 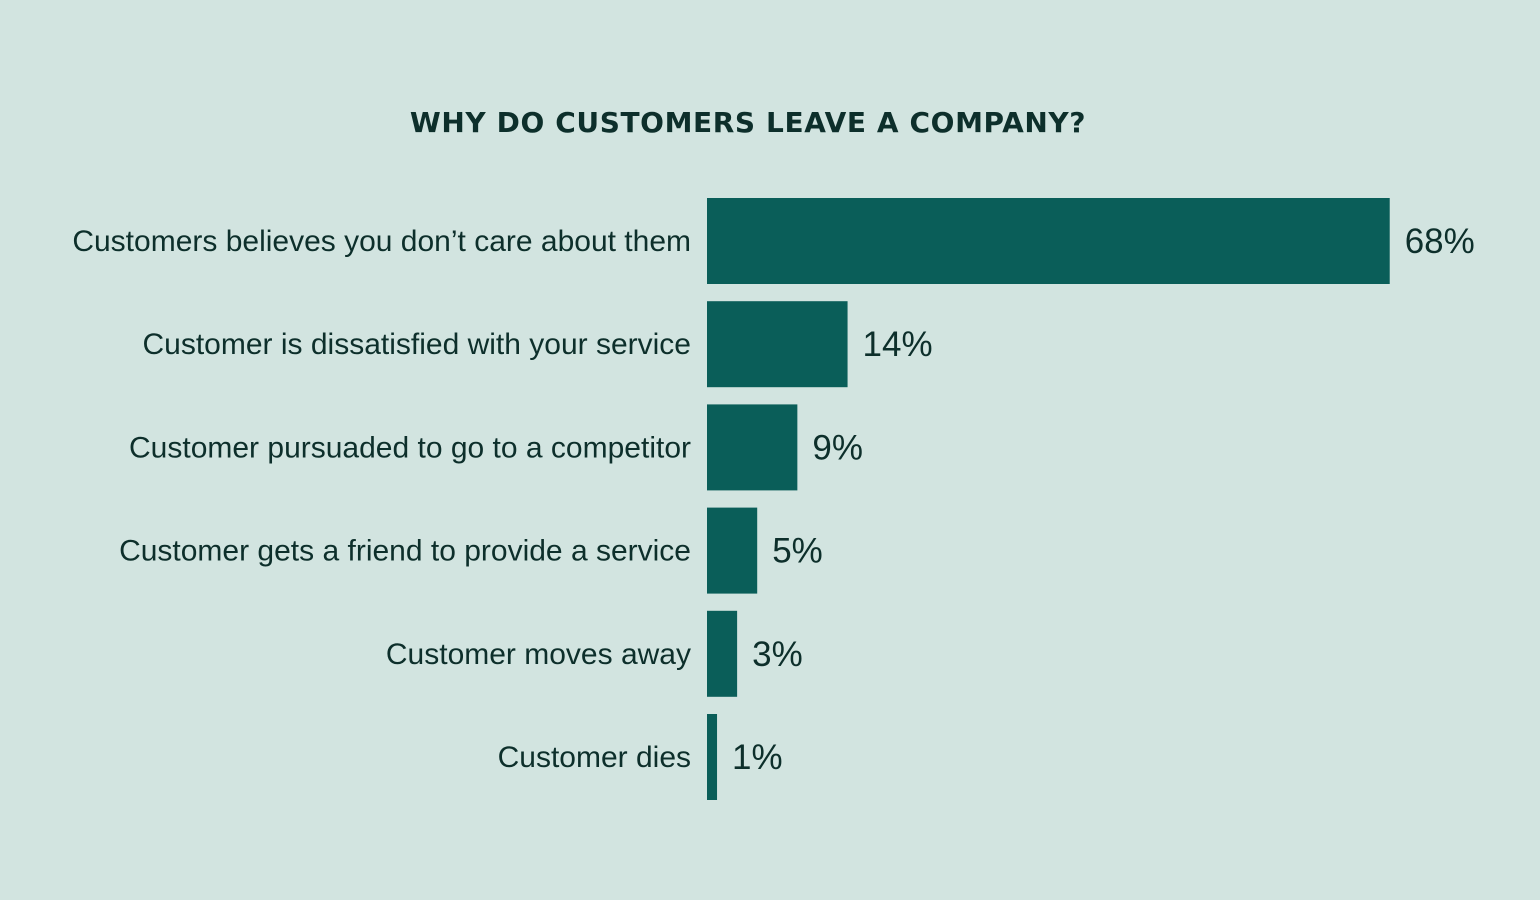 I want to click on value-label-4: 5%, so click(x=797, y=551).